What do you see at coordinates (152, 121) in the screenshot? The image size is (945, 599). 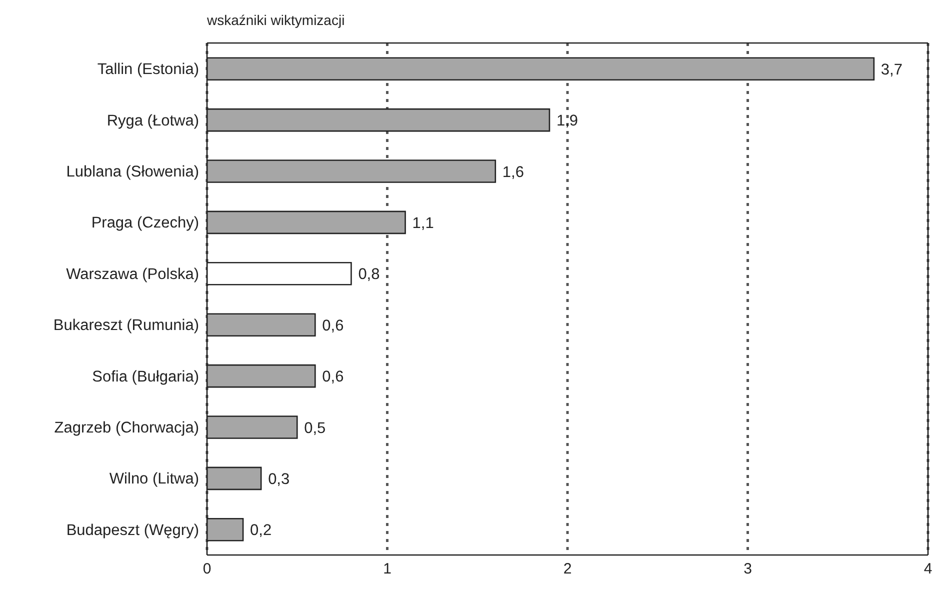 I see `y-tick-label: Ryga (Łotwa)` at bounding box center [152, 121].